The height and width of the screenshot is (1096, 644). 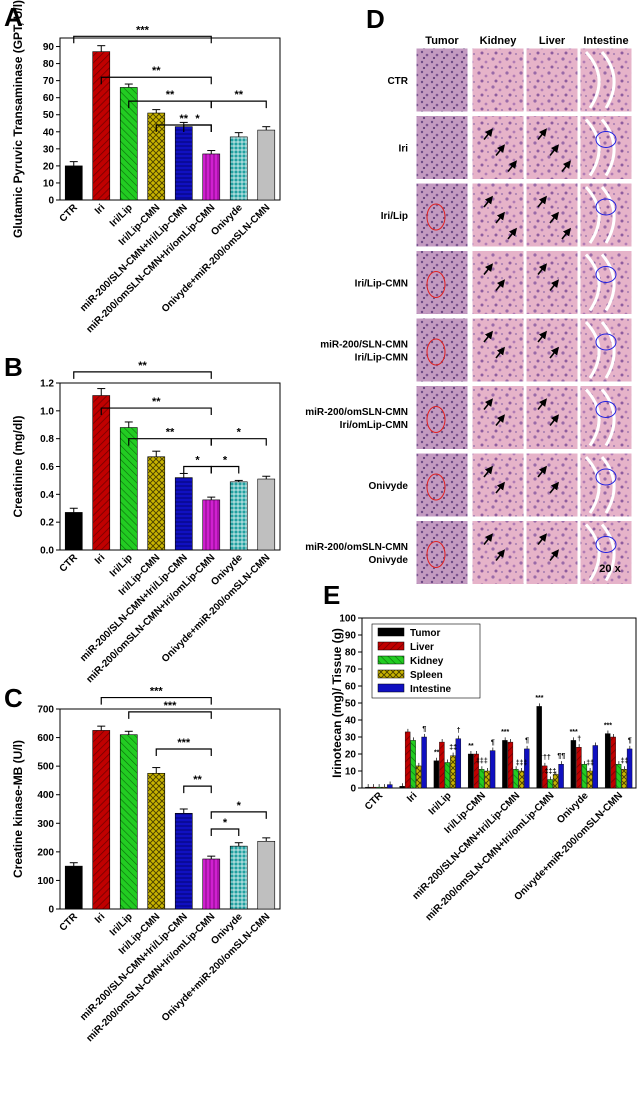 What do you see at coordinates (522, 763) in the screenshot?
I see `significance-label: ‡‡‡` at bounding box center [522, 763].